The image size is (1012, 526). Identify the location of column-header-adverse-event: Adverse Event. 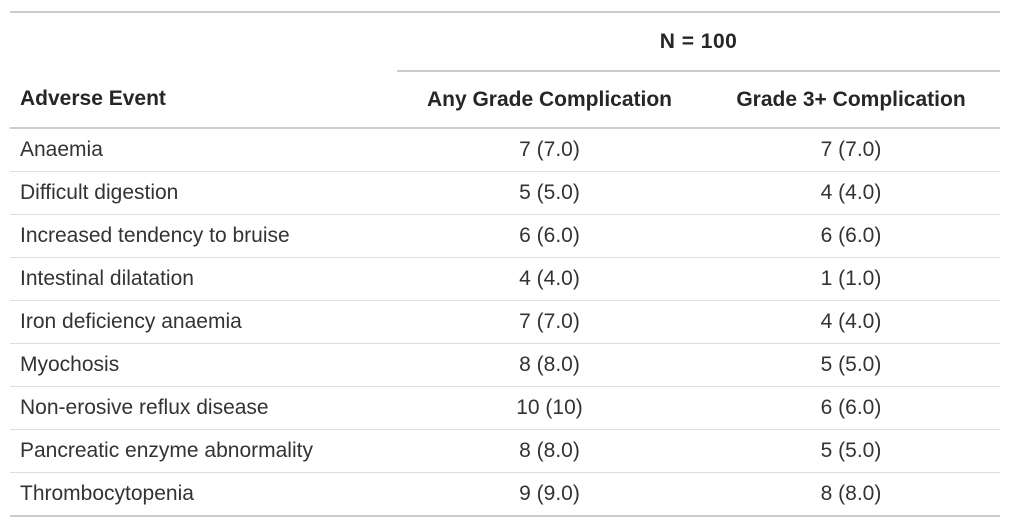
(203, 100).